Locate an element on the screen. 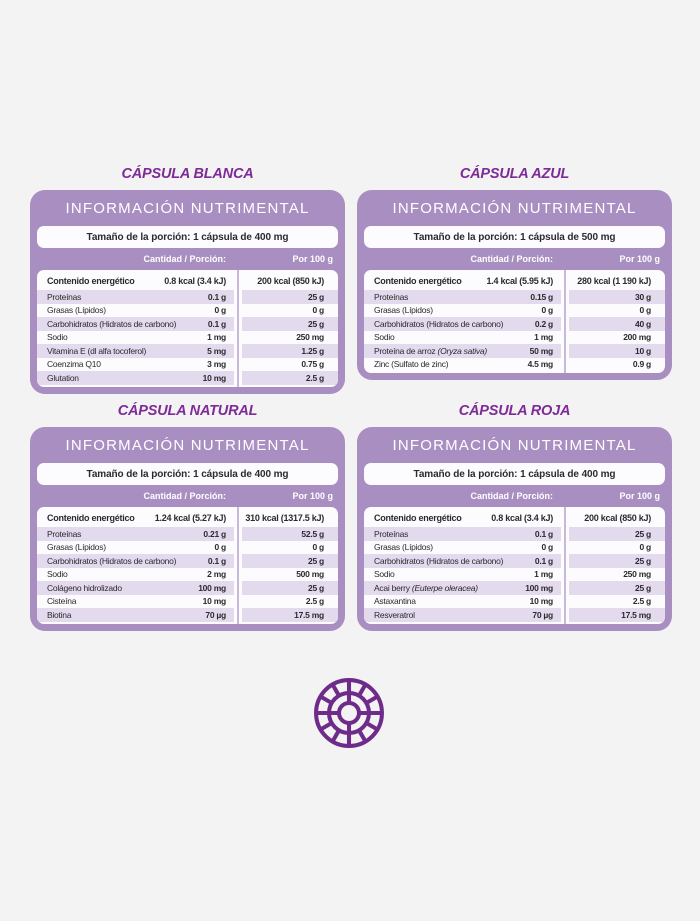 The width and height of the screenshot is (700, 921). value-per-portion: 2 mg is located at coordinates (216, 574).